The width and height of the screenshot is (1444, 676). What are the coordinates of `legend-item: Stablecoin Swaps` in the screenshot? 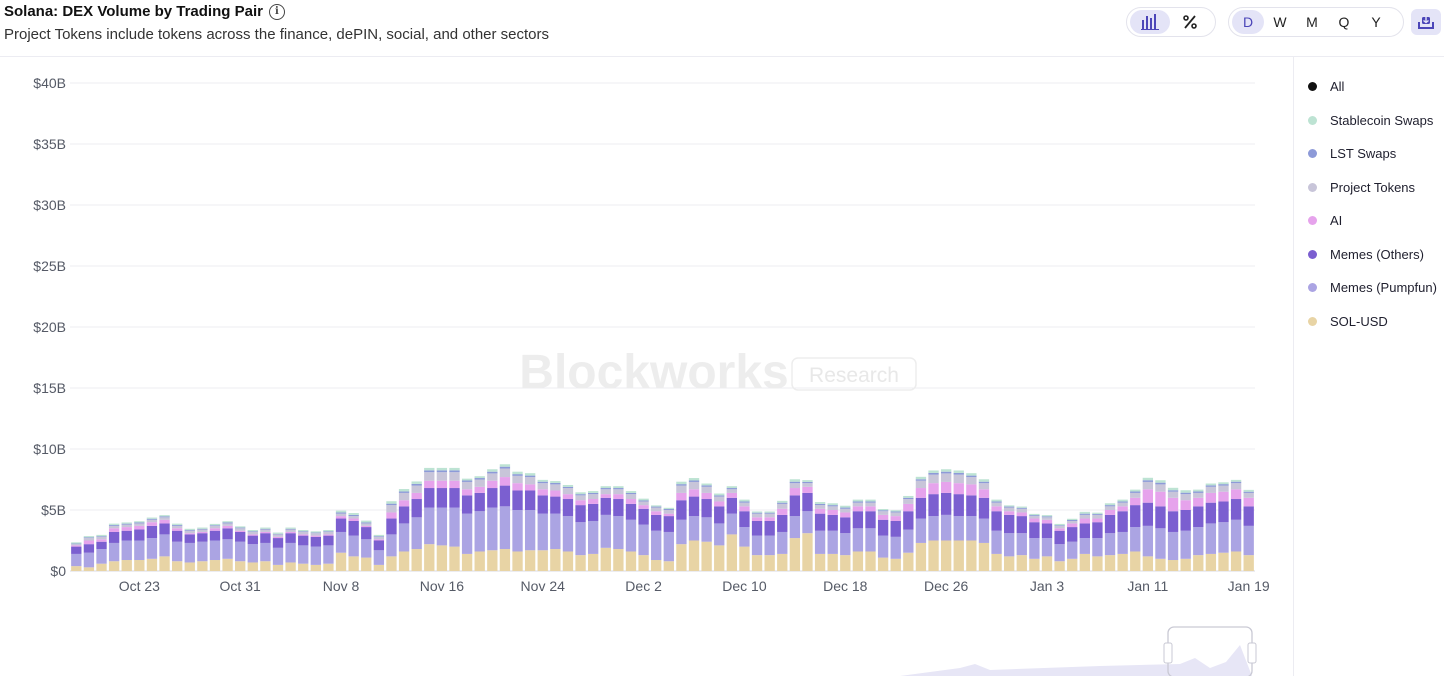 It's located at (1376, 121).